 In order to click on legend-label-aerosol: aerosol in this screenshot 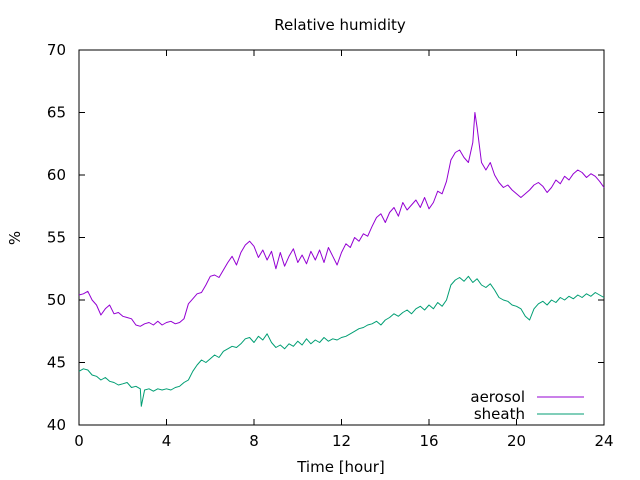, I will do `click(497, 397)`.